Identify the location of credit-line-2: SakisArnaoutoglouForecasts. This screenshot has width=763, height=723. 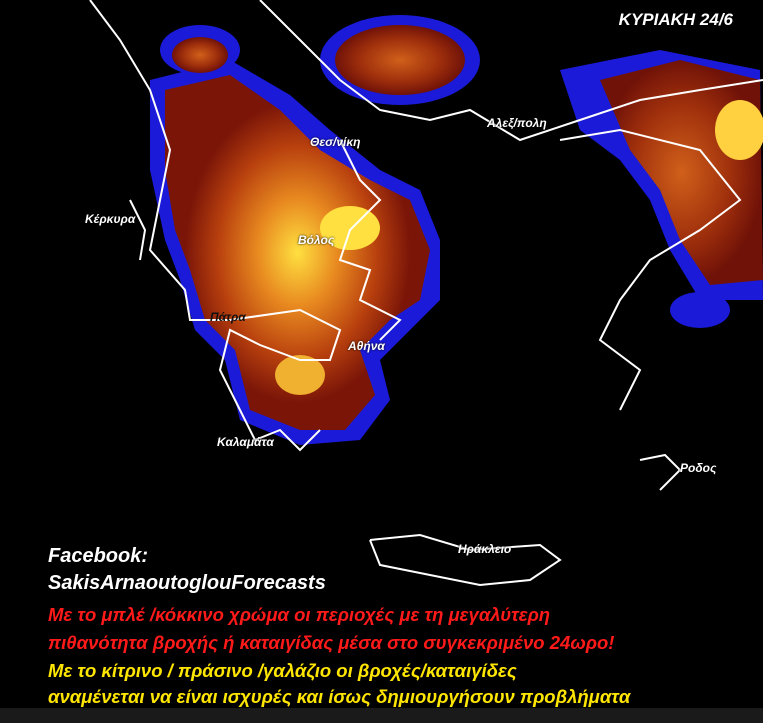
(187, 583).